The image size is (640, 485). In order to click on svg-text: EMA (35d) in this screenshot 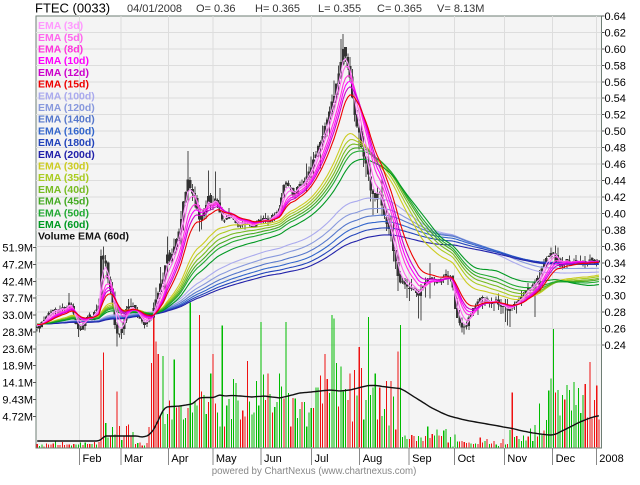, I will do `click(63, 178)`.